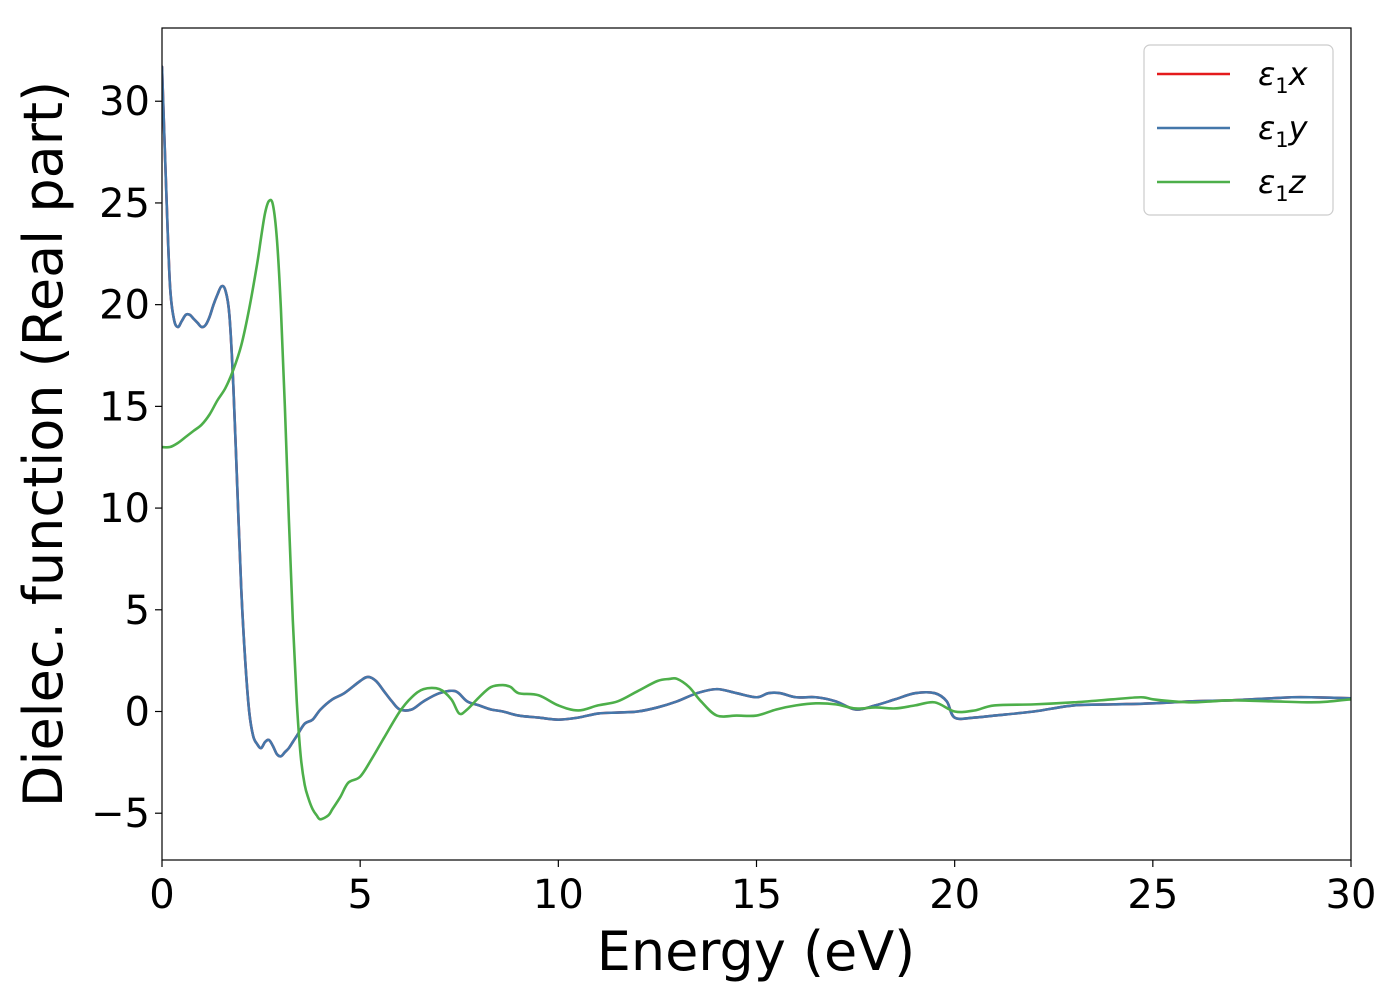 The width and height of the screenshot is (1400, 1000). What do you see at coordinates (124, 204) in the screenshot?
I see `y-tick-label: 25` at bounding box center [124, 204].